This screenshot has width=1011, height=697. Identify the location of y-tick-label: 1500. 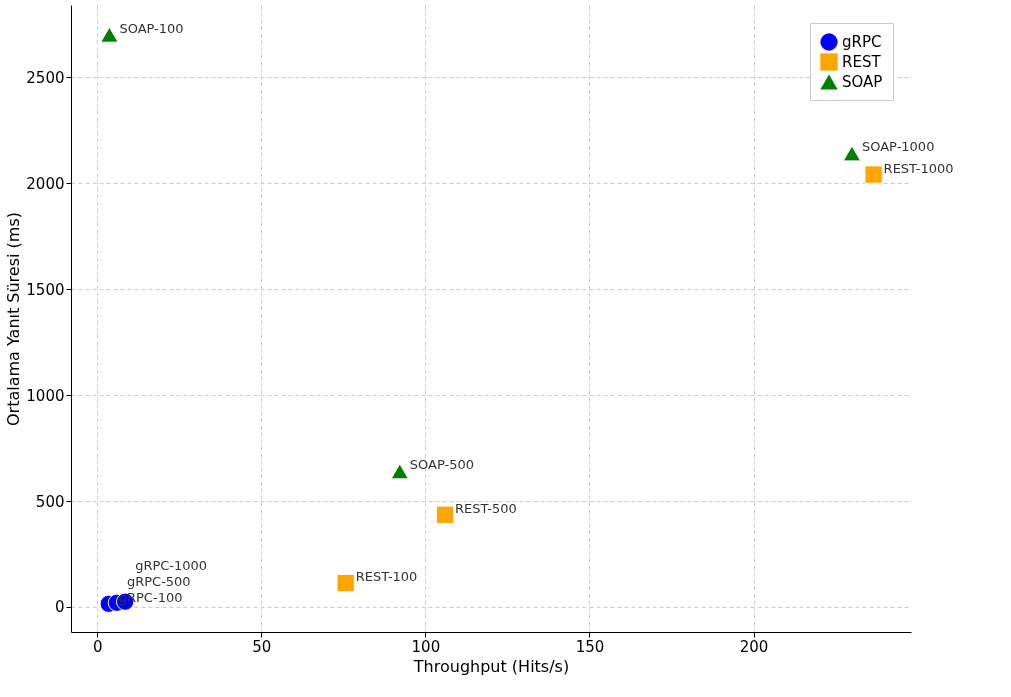
(45, 289).